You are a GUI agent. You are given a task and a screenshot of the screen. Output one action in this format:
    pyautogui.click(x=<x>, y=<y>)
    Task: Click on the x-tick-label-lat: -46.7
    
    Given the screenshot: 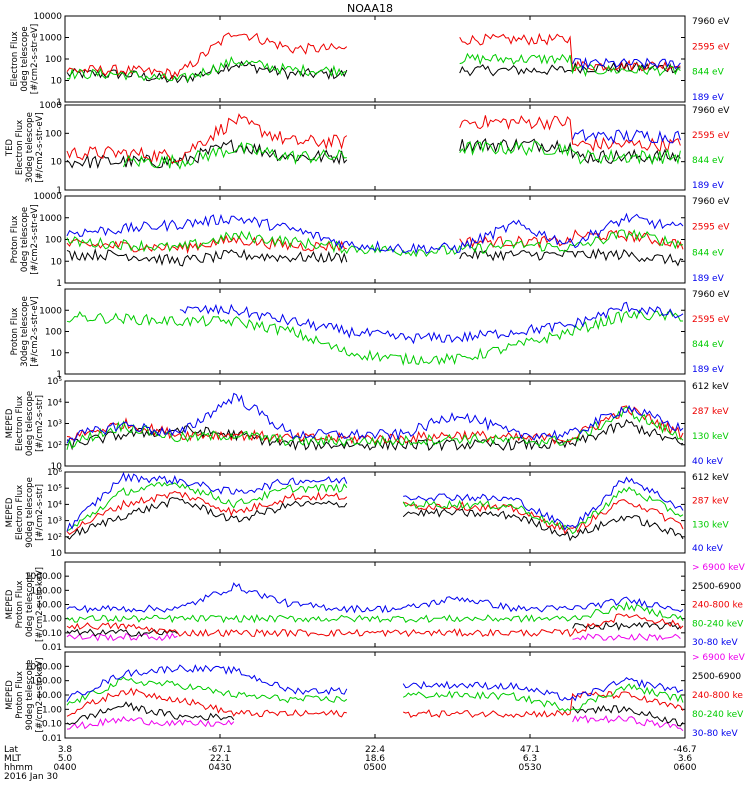 What is the action you would take?
    pyautogui.click(x=684, y=750)
    